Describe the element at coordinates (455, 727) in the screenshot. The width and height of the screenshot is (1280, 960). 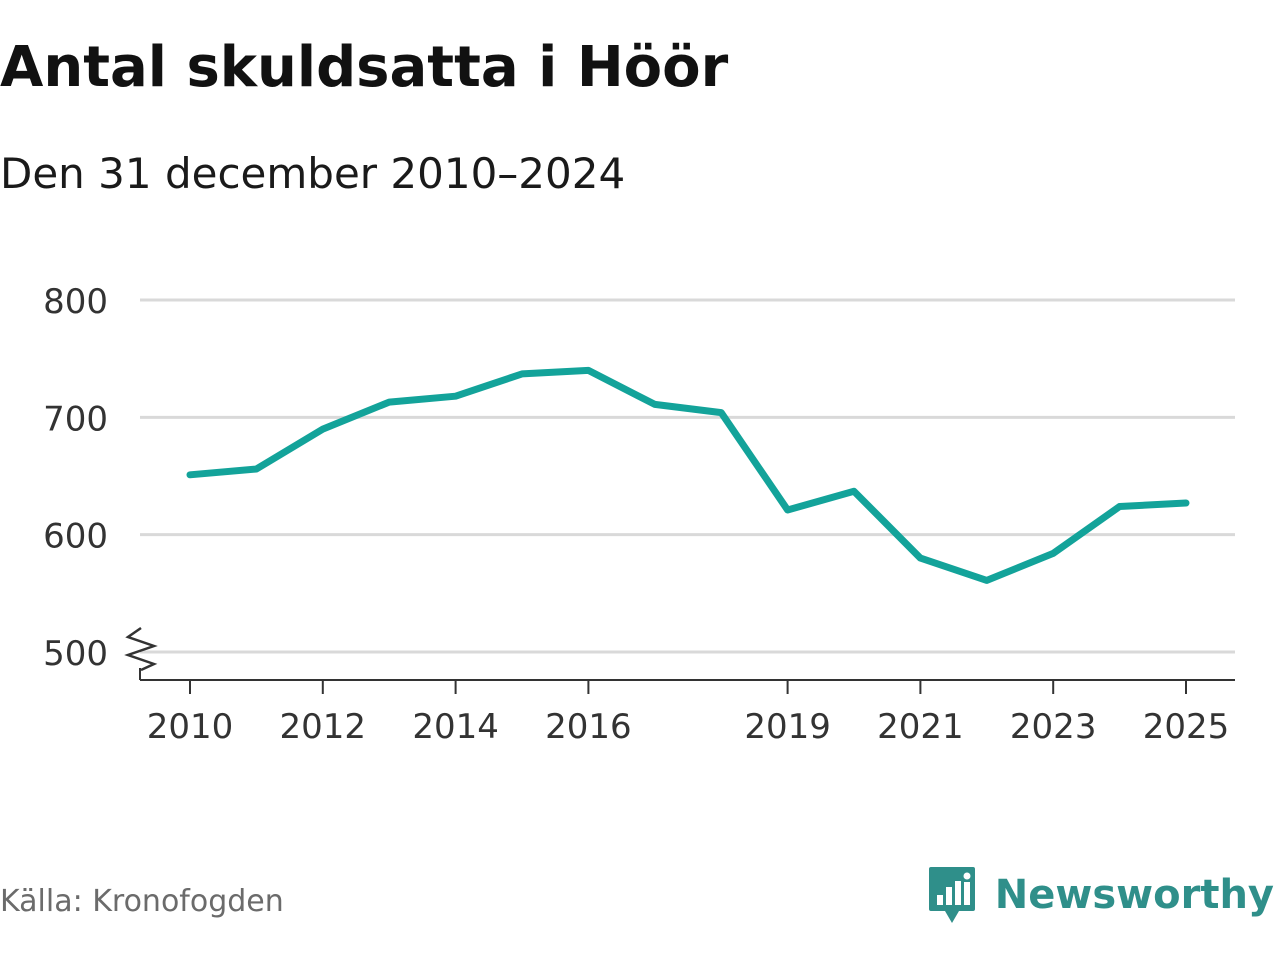
I see `x-tick-label-2014: 2014` at that location.